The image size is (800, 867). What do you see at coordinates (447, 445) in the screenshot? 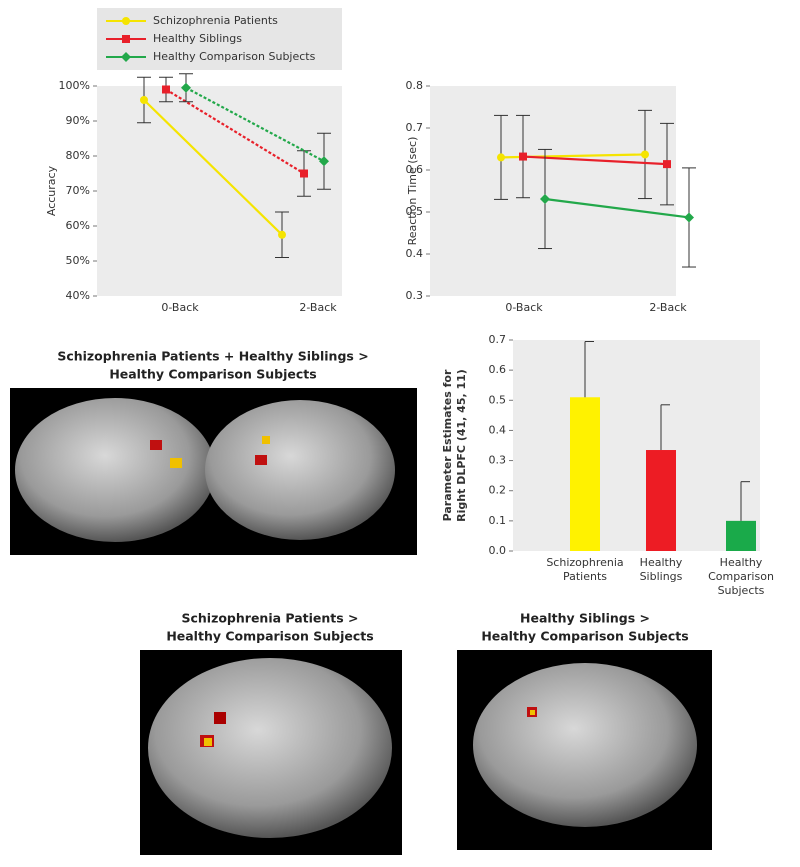
I see `y-axis-label: Parameter Estimates for` at bounding box center [447, 445].